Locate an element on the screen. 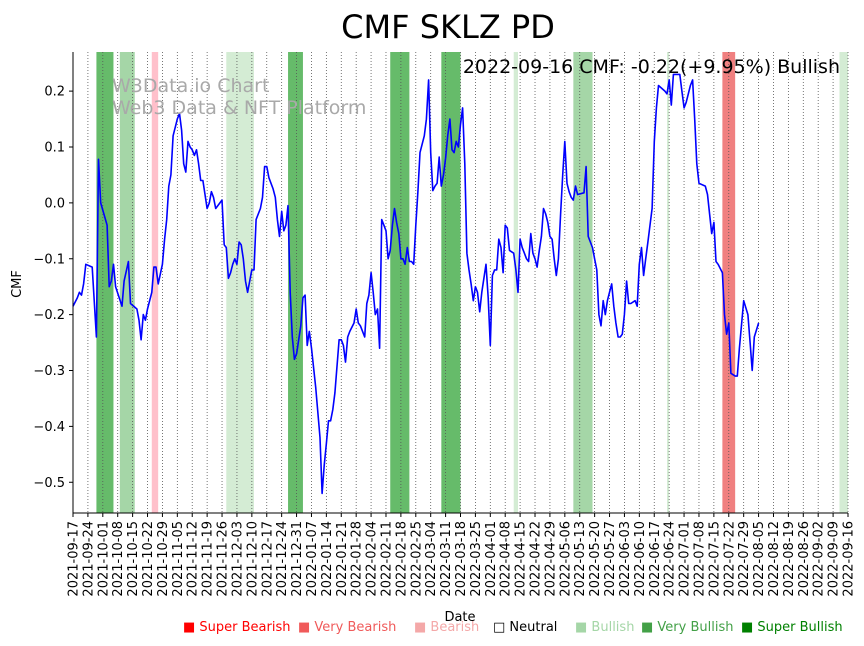 The height and width of the screenshot is (646, 864). x-tick-label: 2021-12-03 is located at coordinates (237, 559).